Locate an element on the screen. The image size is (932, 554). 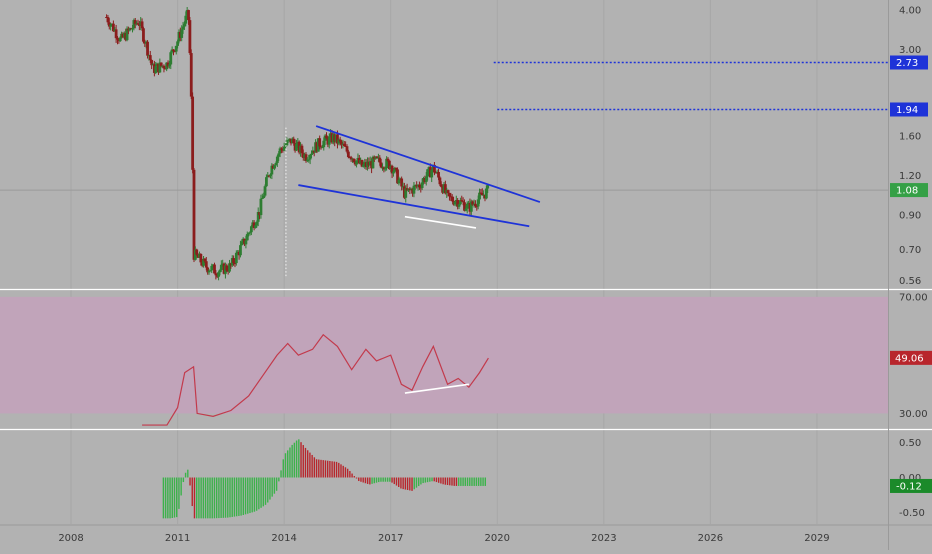
osc-tick-label-2: -0.50 is located at coordinates (912, 513).